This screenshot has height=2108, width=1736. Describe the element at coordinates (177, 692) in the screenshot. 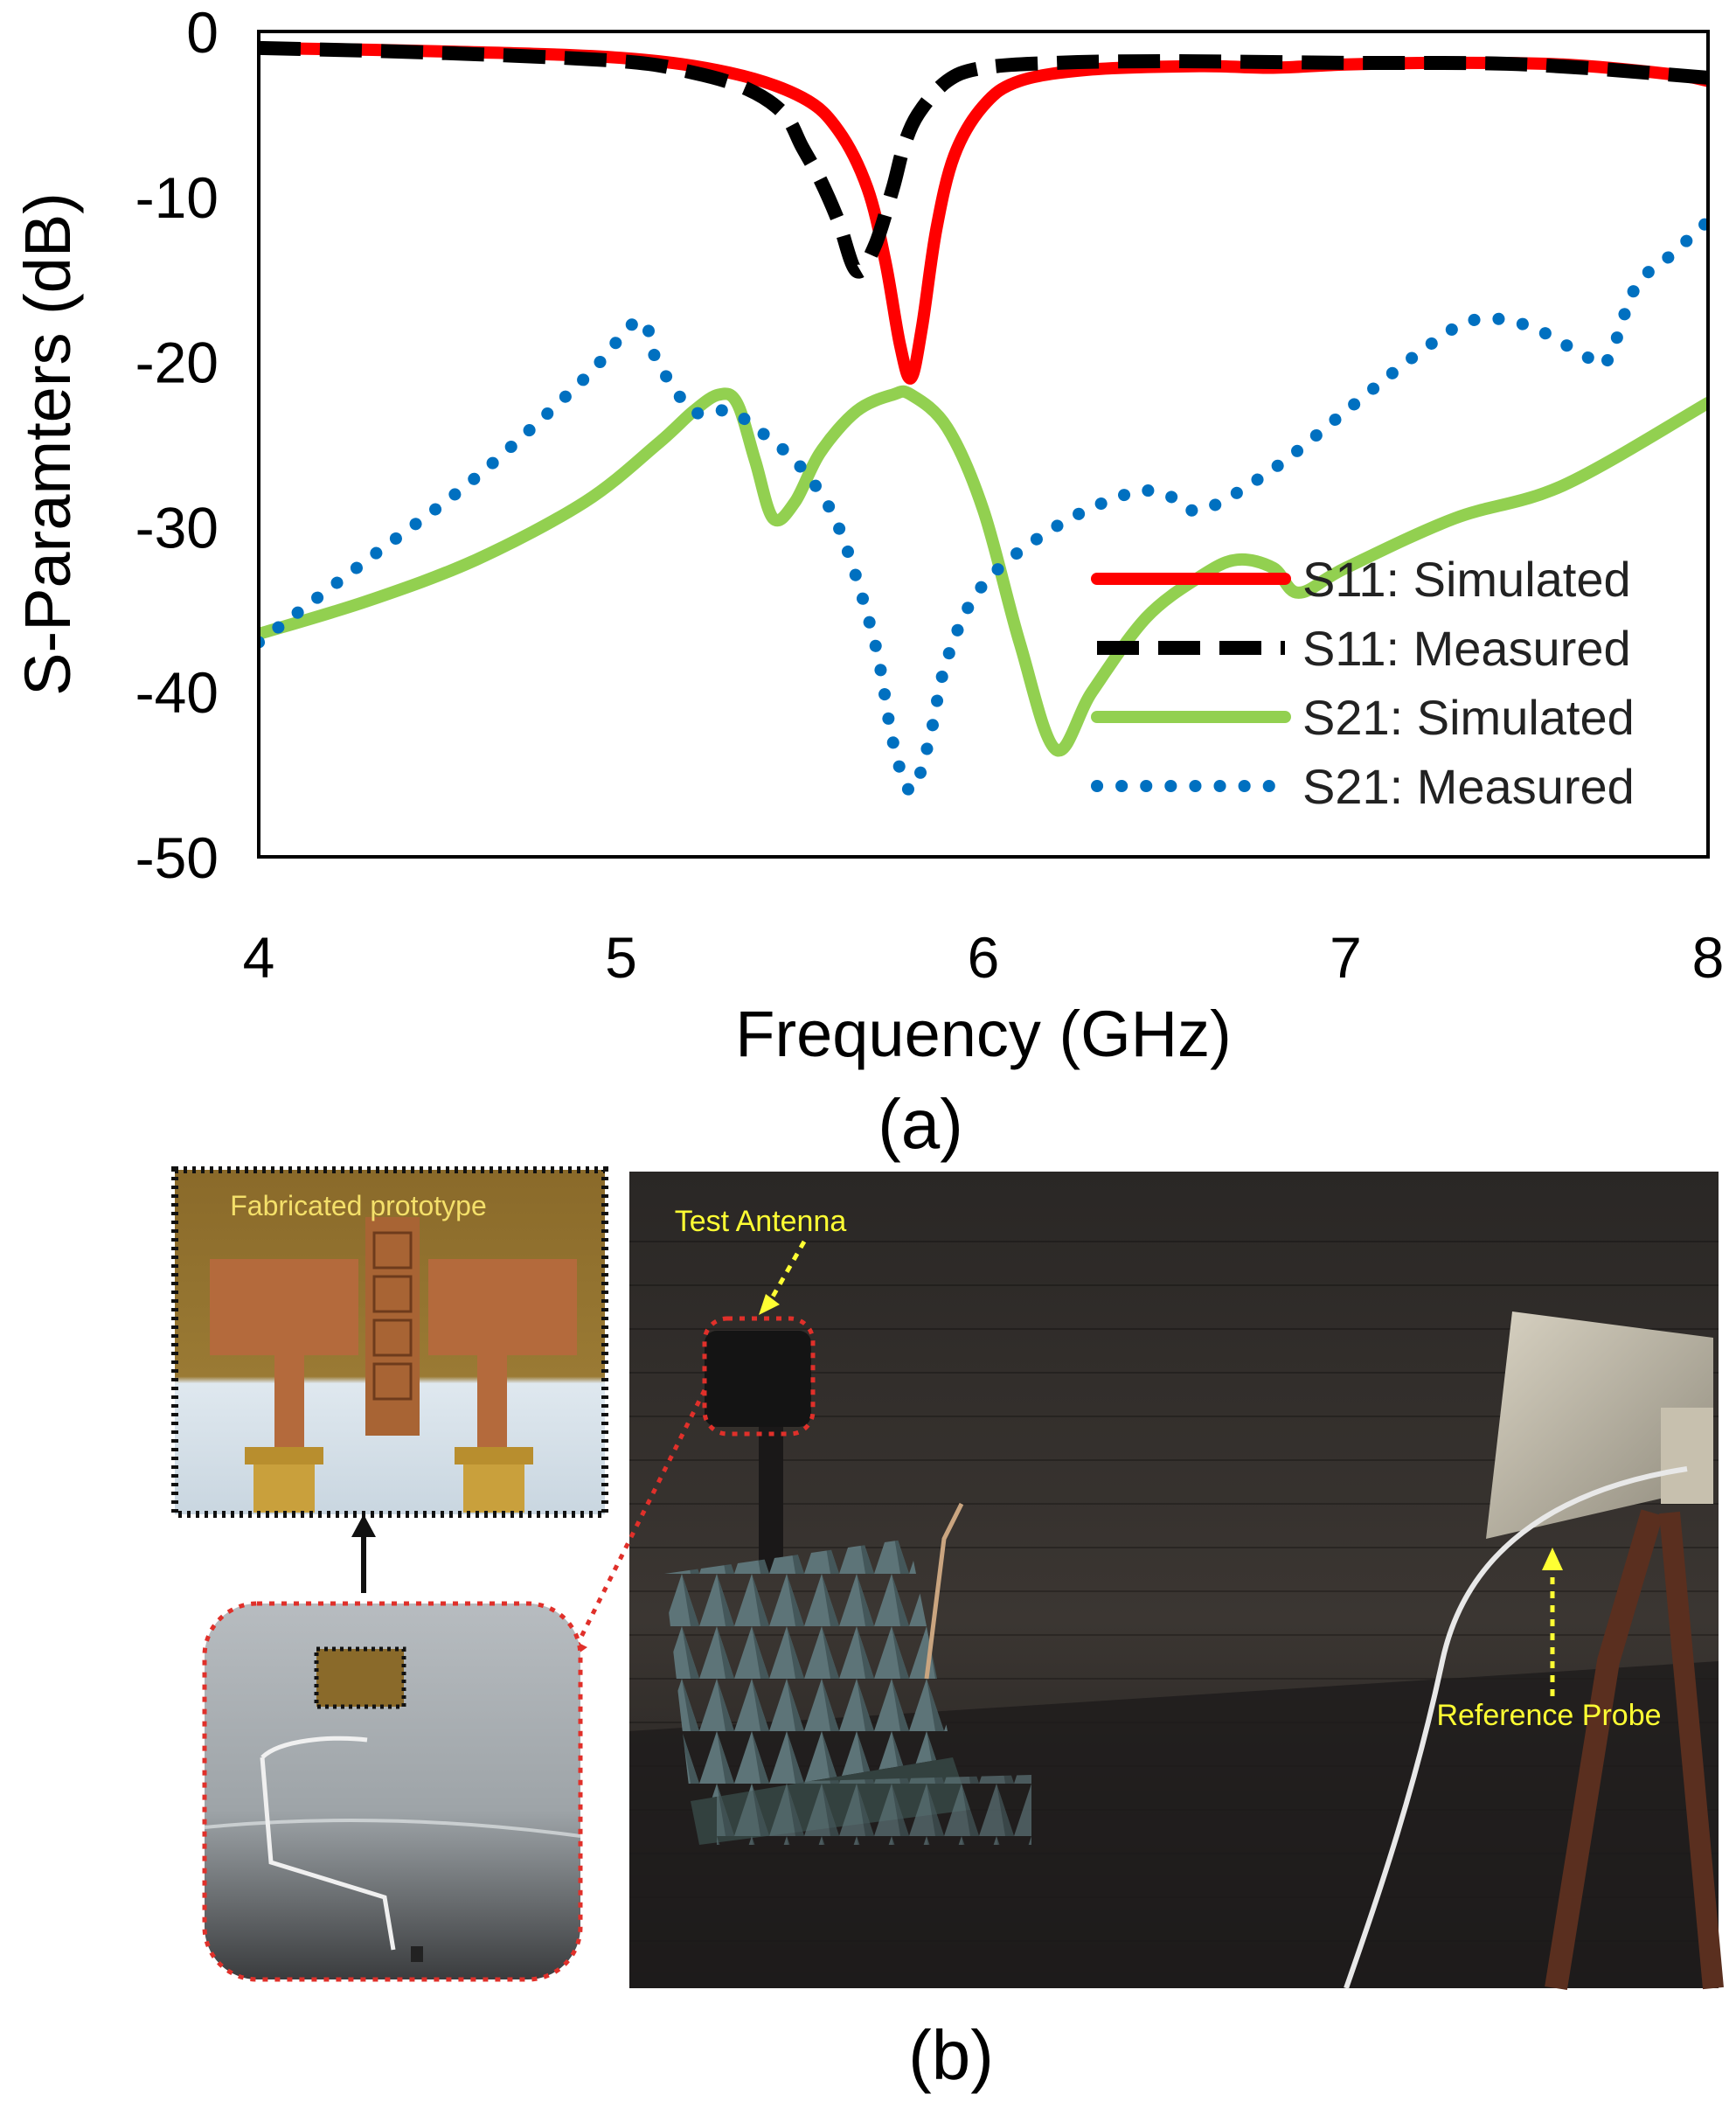

I see `y-tick-label: -40` at that location.